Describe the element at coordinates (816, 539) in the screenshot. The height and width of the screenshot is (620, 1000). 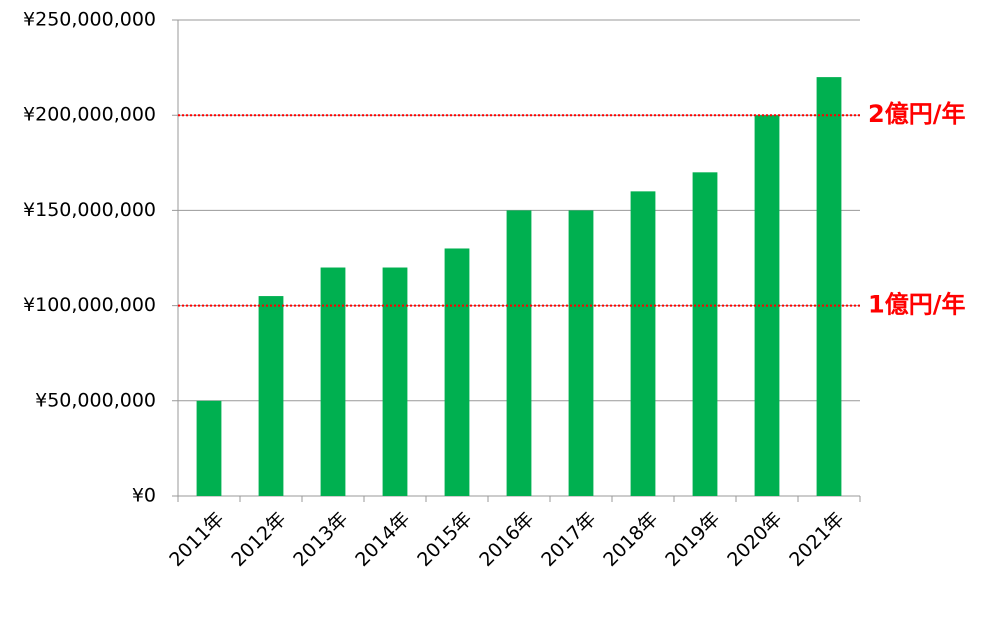
I see `x-tick-label: 2021年` at that location.